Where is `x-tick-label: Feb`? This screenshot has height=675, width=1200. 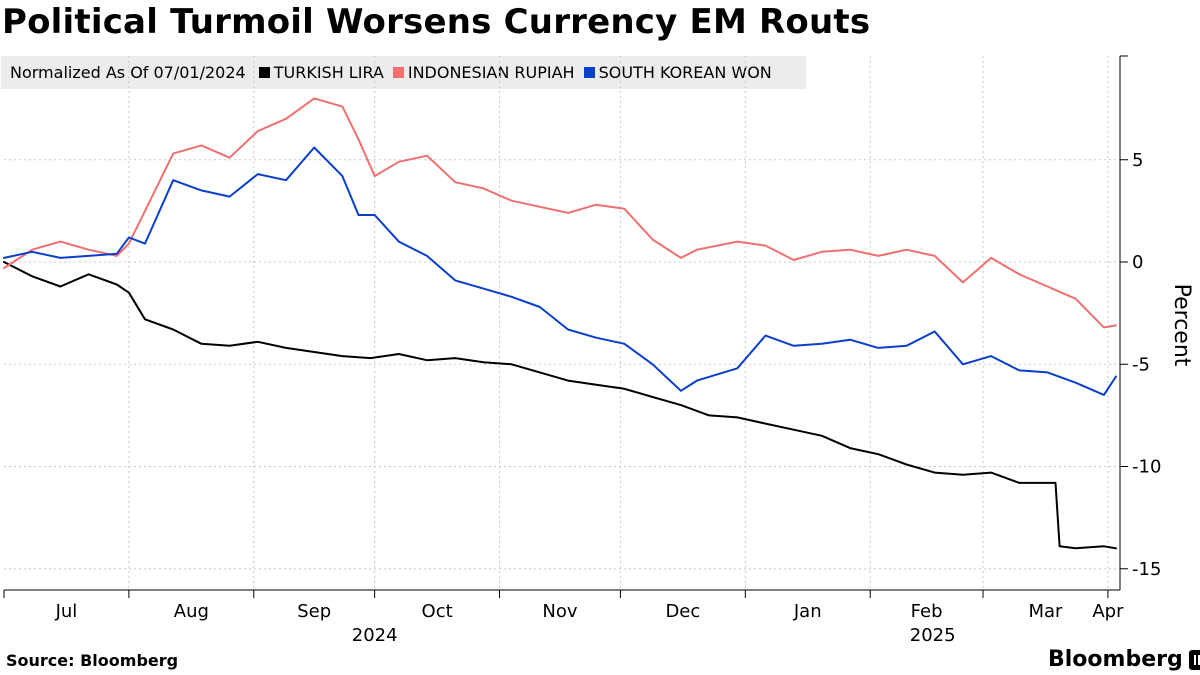
x-tick-label: Feb is located at coordinates (927, 611).